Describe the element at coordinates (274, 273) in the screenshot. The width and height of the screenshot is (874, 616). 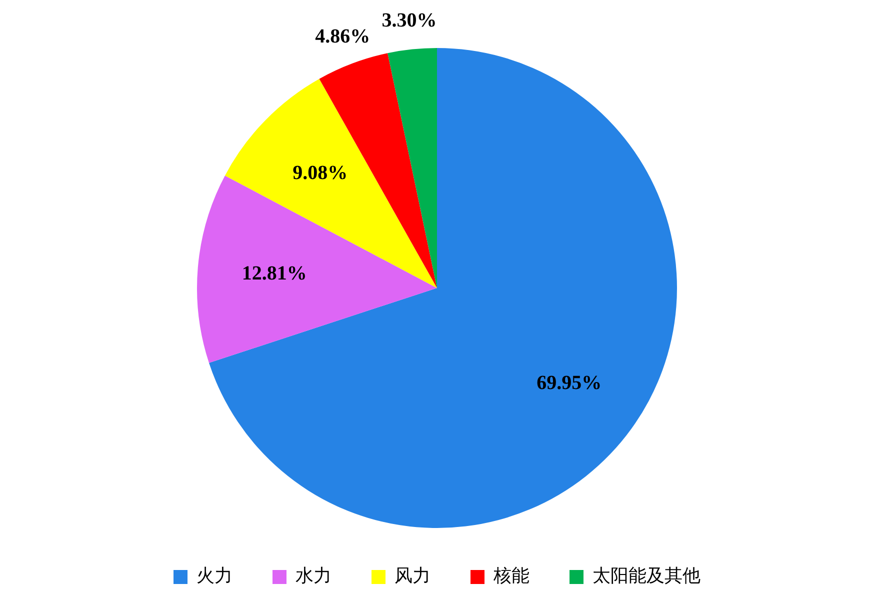
I see `data-label: 12.81%` at that location.